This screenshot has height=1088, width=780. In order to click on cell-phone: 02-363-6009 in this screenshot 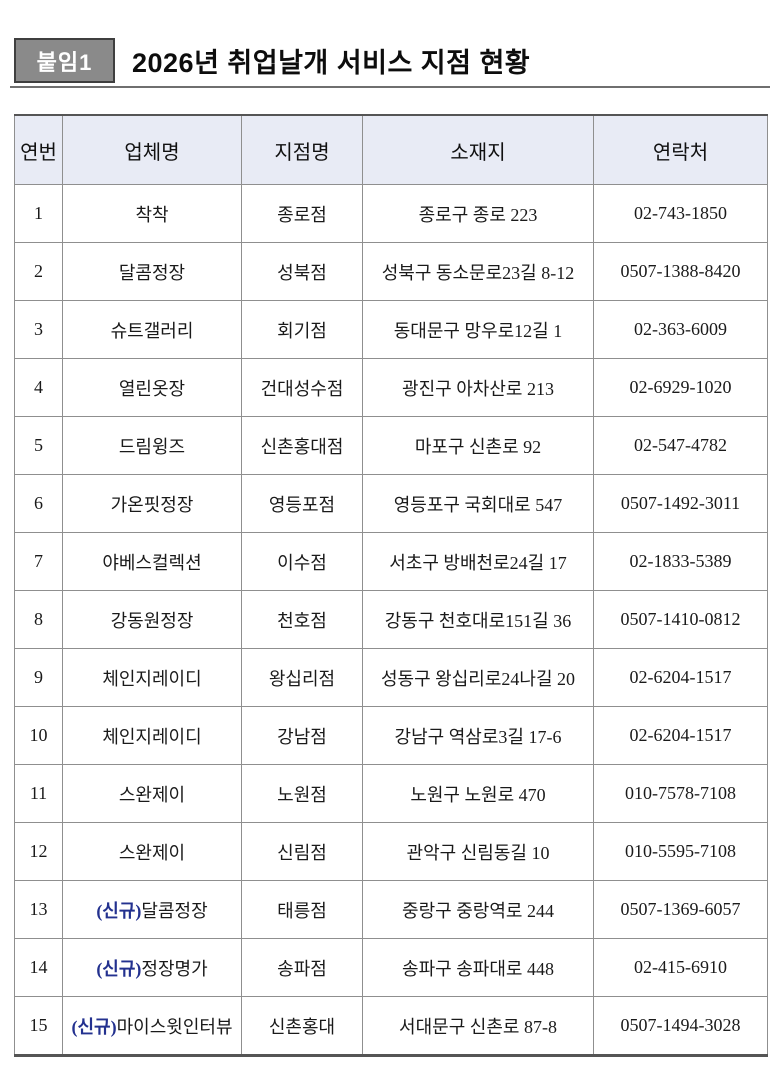, I will do `click(680, 329)`.